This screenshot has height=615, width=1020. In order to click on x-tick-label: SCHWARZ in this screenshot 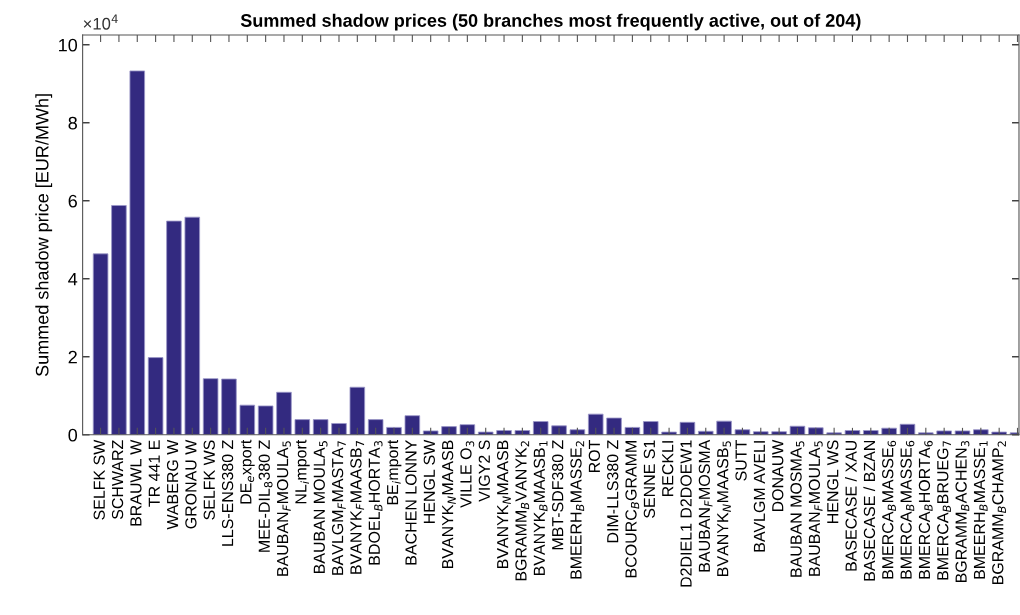, I will do `click(117, 480)`.